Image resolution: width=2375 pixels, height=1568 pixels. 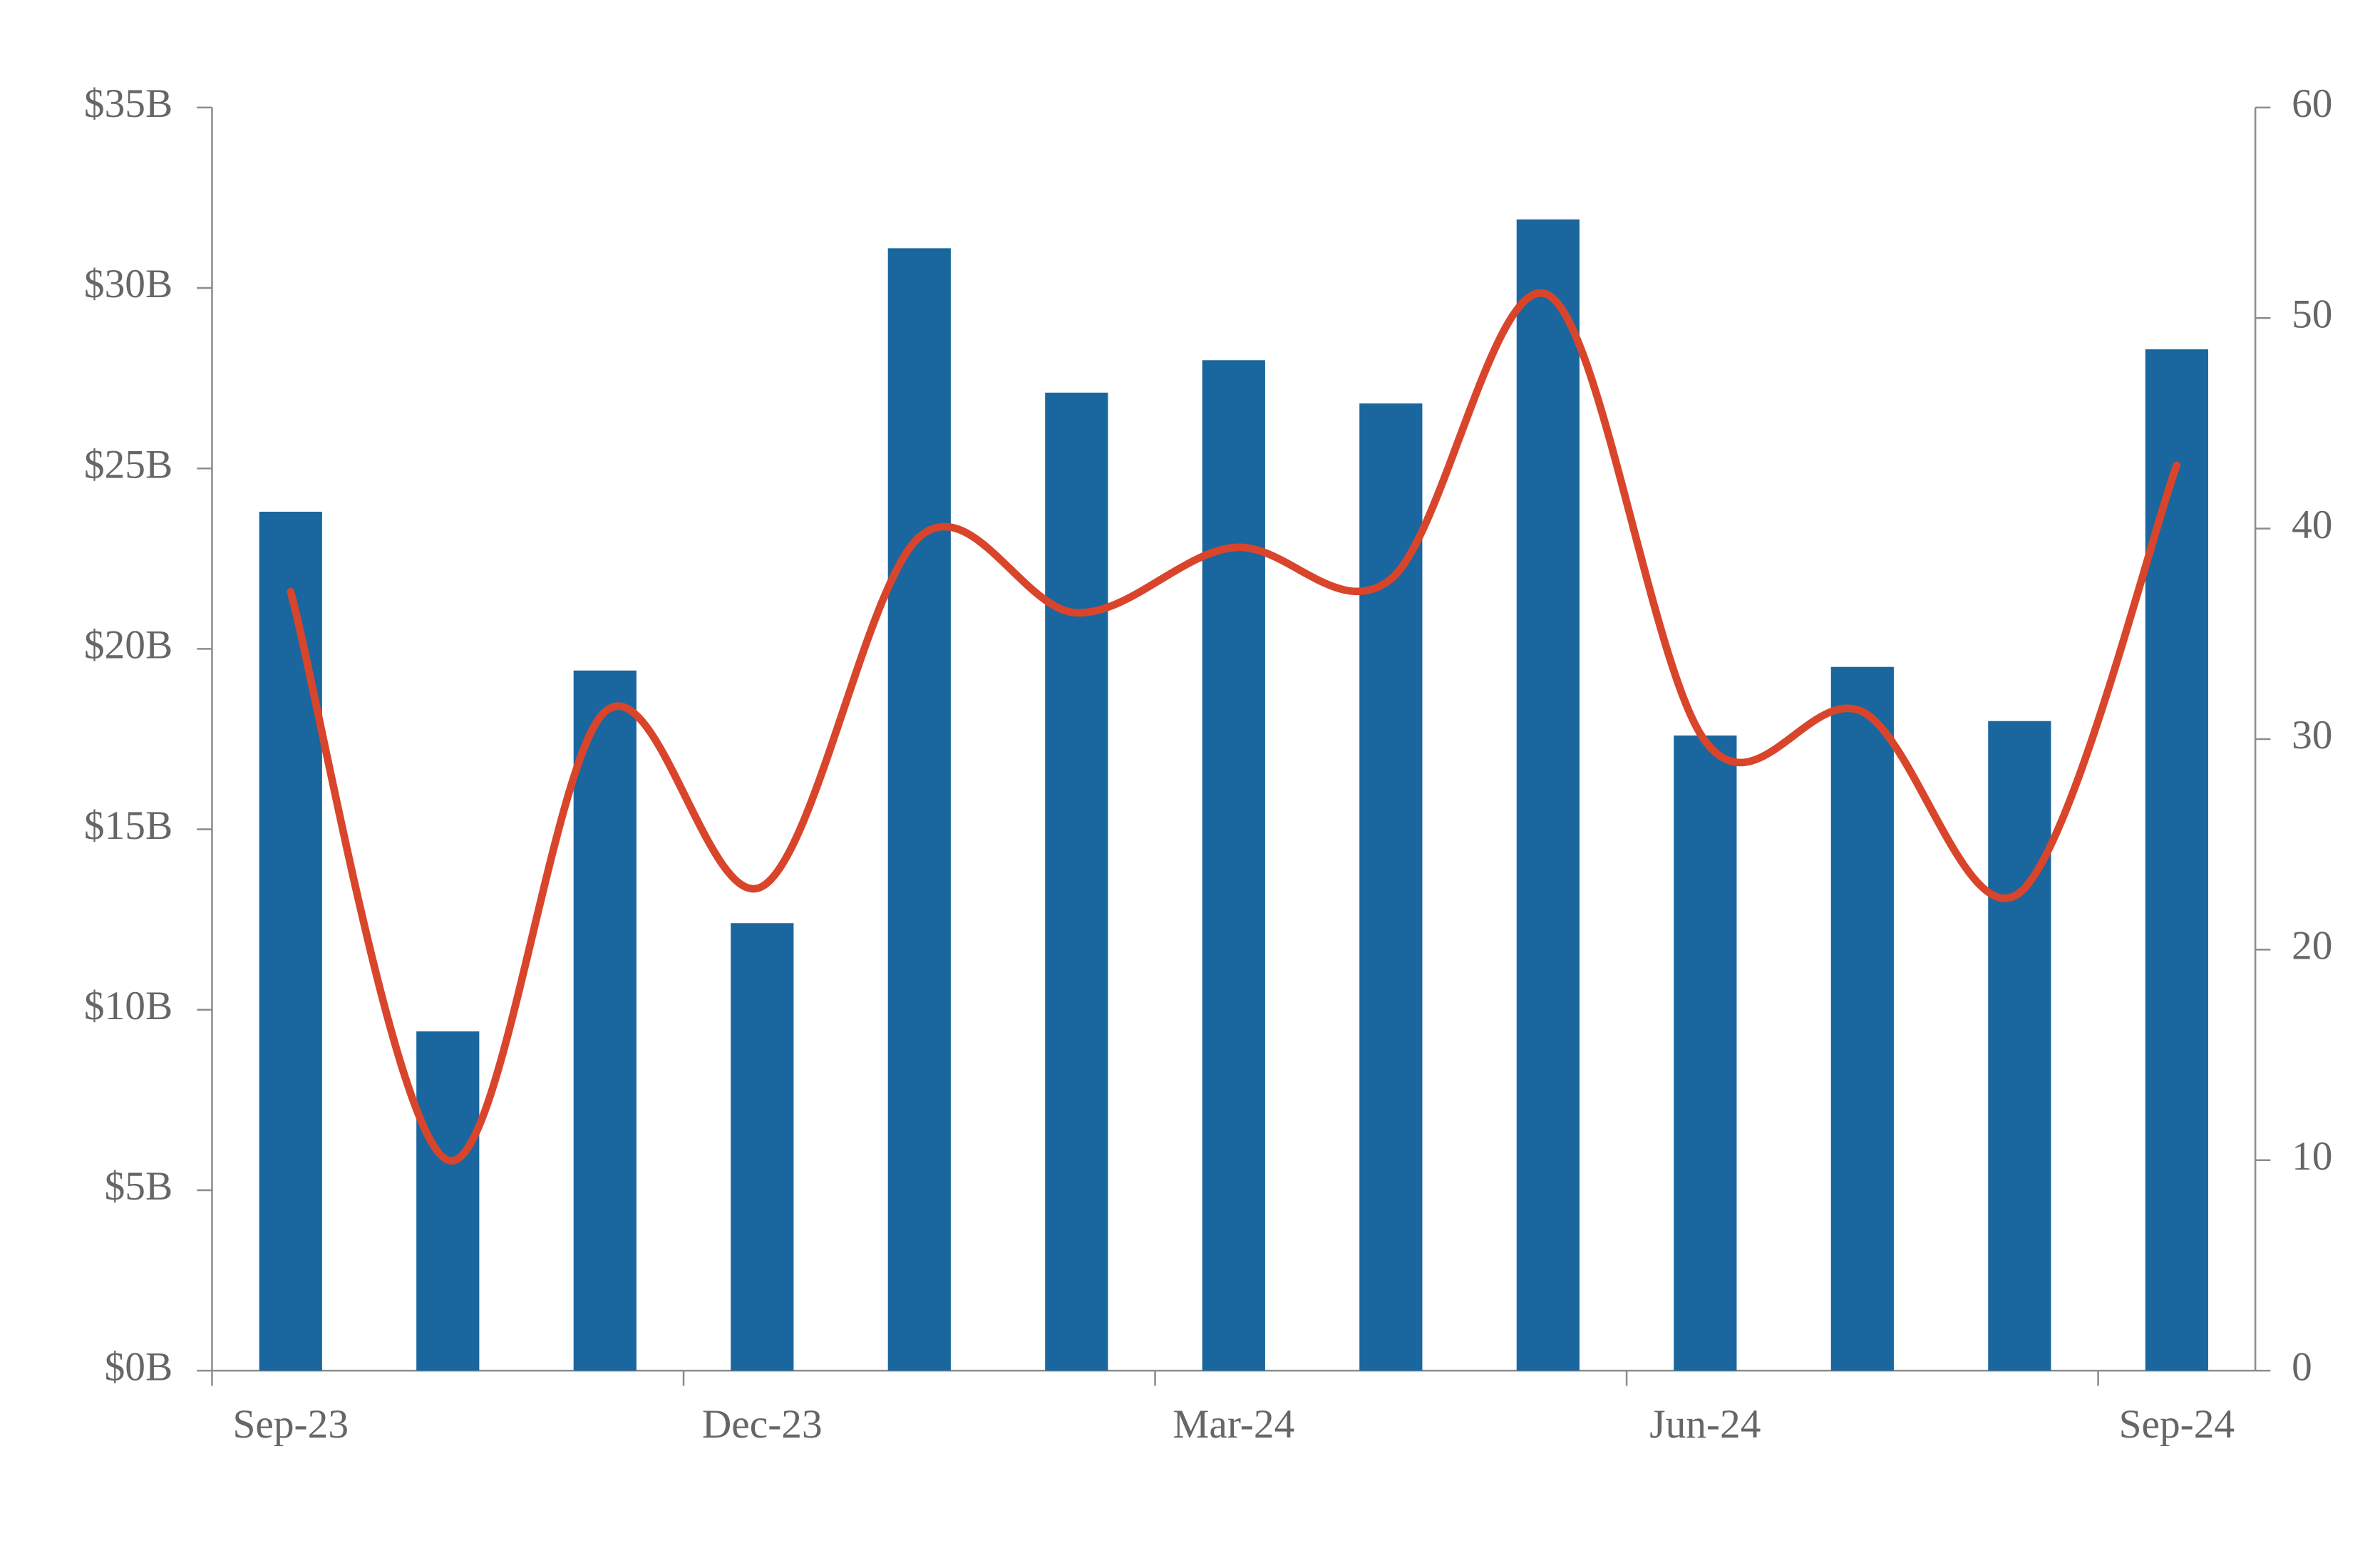 What do you see at coordinates (2312, 1157) in the screenshot?
I see `y2-tick-label: 10` at bounding box center [2312, 1157].